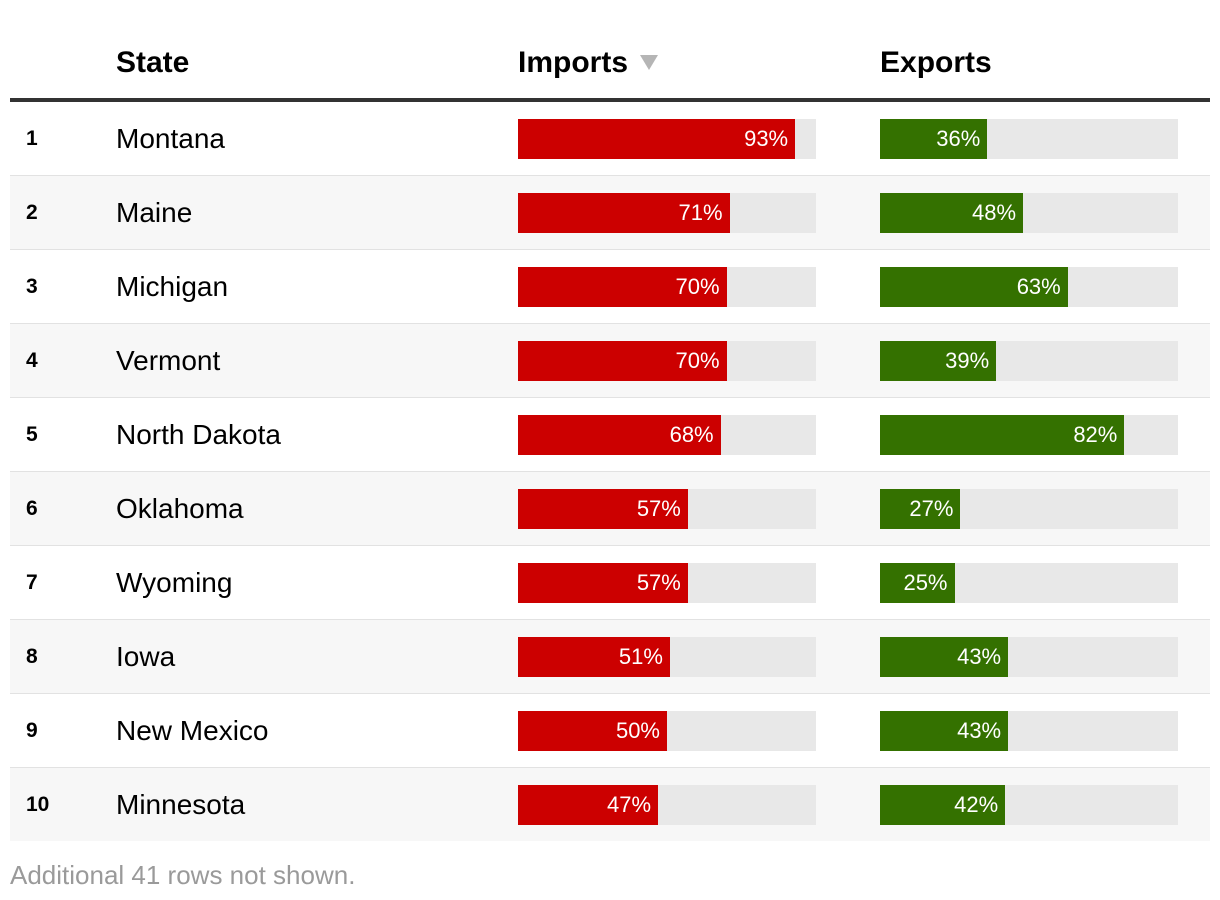 The height and width of the screenshot is (900, 1220). What do you see at coordinates (174, 582) in the screenshot?
I see `row-state-name: Wyoming` at bounding box center [174, 582].